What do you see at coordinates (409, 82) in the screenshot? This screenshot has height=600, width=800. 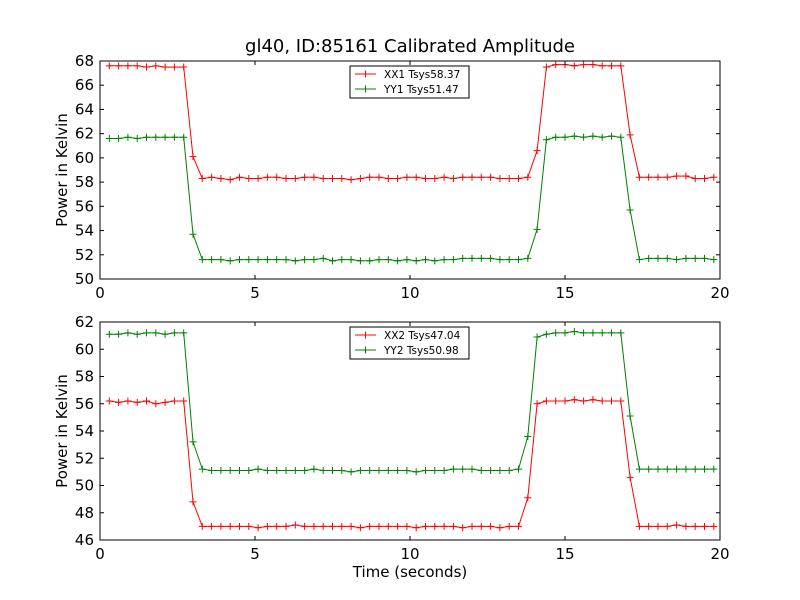 I see `legend: XX1 Tsys58.37 YY1 Tsys51.47` at bounding box center [409, 82].